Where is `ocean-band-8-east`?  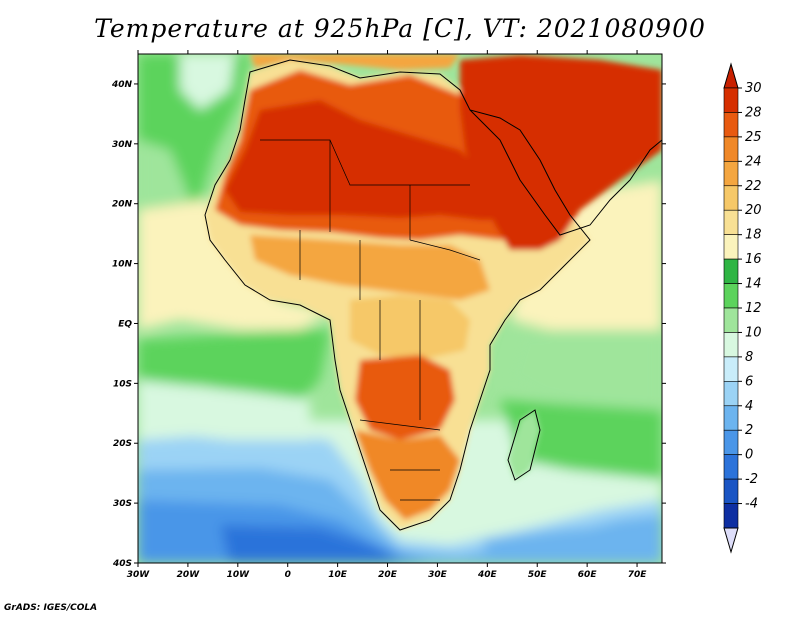
ocean-band-8-east is located at coordinates (571, 544).